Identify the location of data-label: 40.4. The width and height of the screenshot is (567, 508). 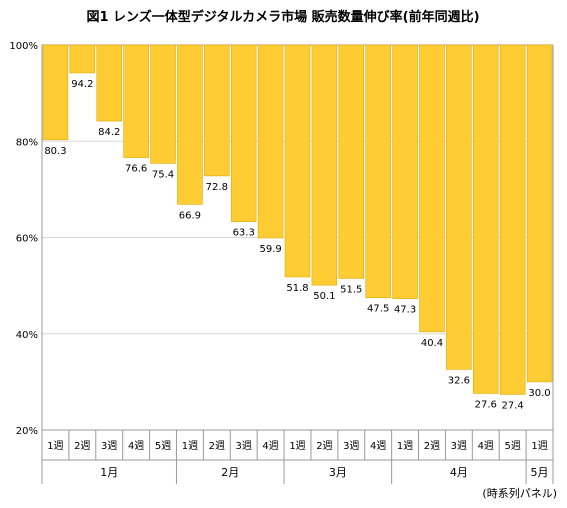
(432, 343).